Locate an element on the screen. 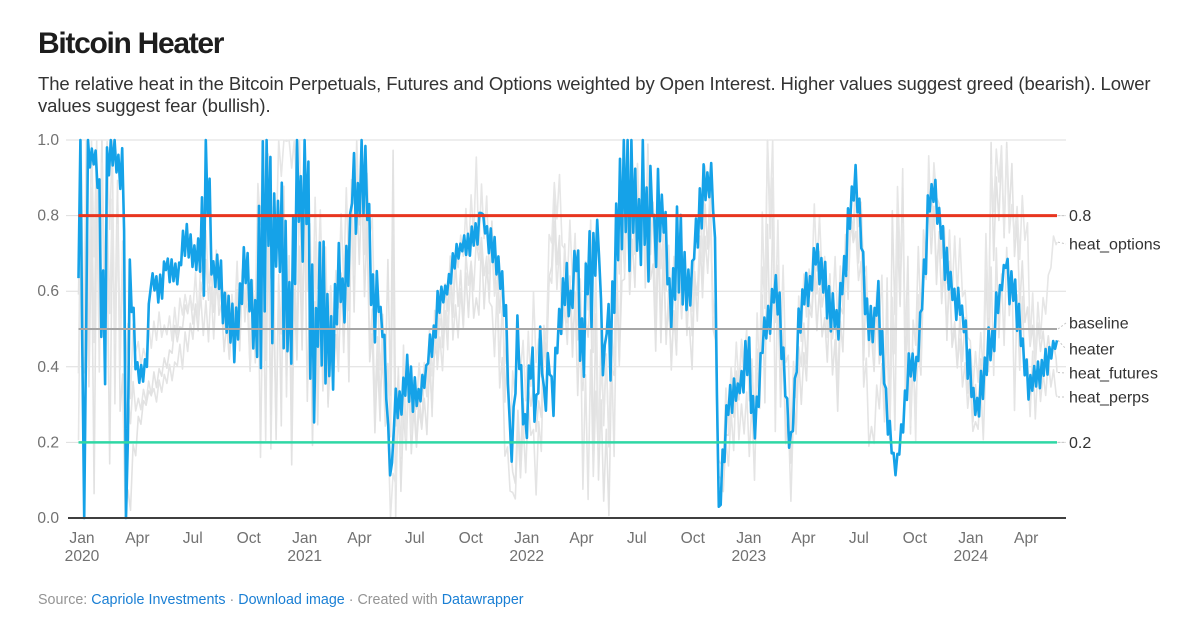  svg-text: 1.0 is located at coordinates (48, 140).